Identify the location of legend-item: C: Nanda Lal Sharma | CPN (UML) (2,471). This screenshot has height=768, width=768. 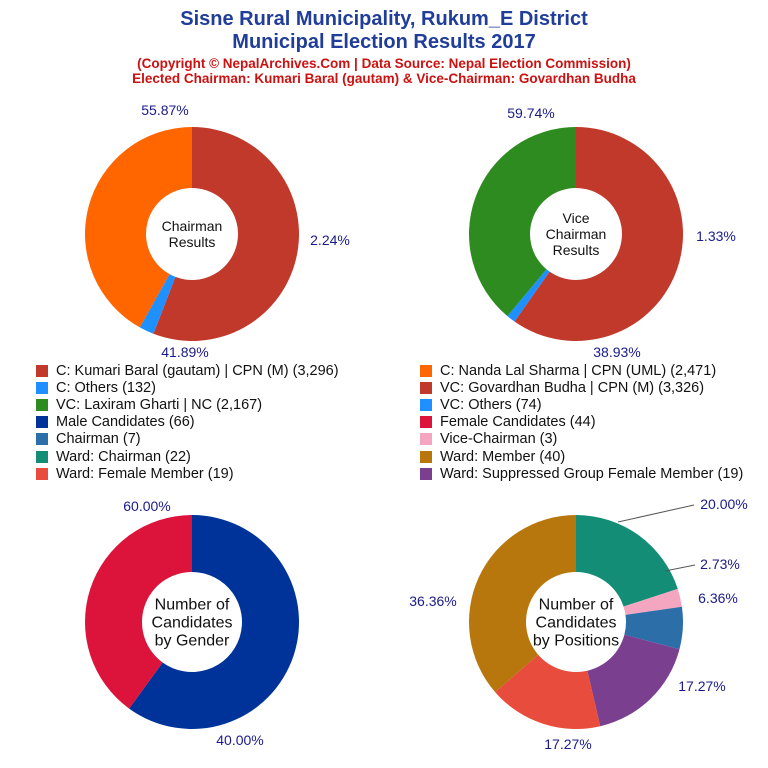
(568, 370).